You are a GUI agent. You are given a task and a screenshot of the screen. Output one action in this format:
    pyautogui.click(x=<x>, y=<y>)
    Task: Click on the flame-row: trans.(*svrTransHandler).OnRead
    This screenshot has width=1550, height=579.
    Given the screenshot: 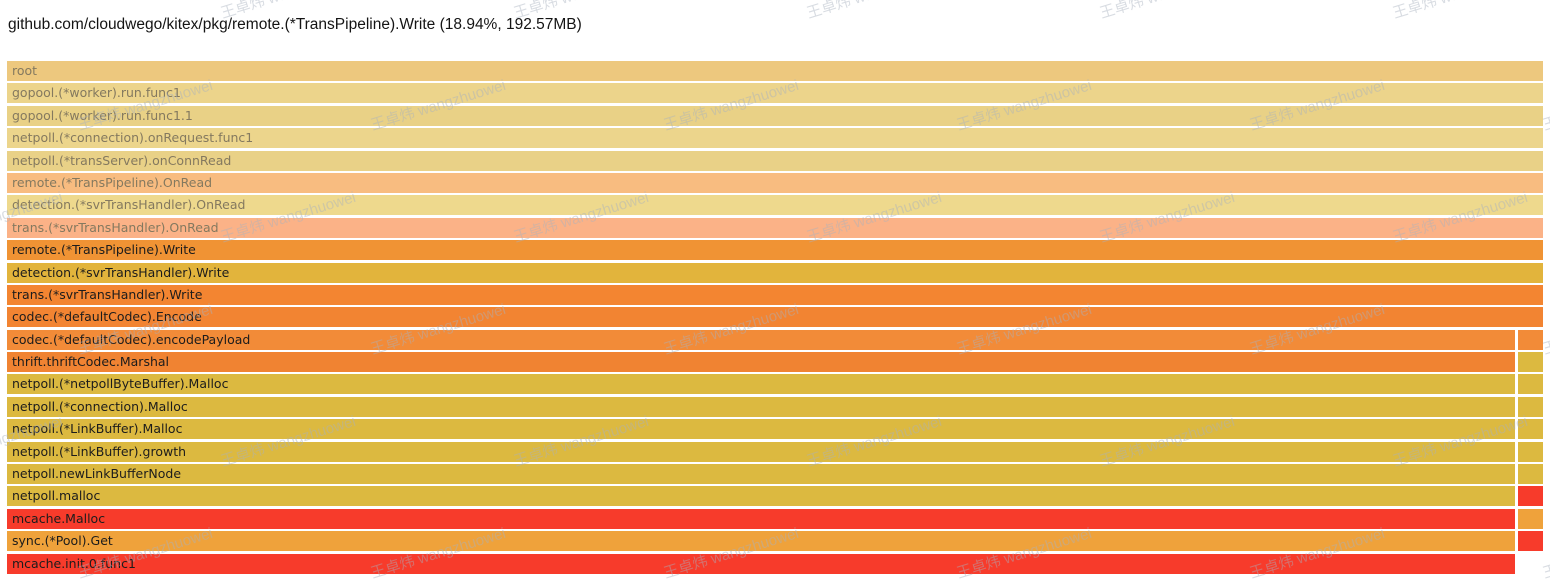 What is the action you would take?
    pyautogui.click(x=775, y=227)
    